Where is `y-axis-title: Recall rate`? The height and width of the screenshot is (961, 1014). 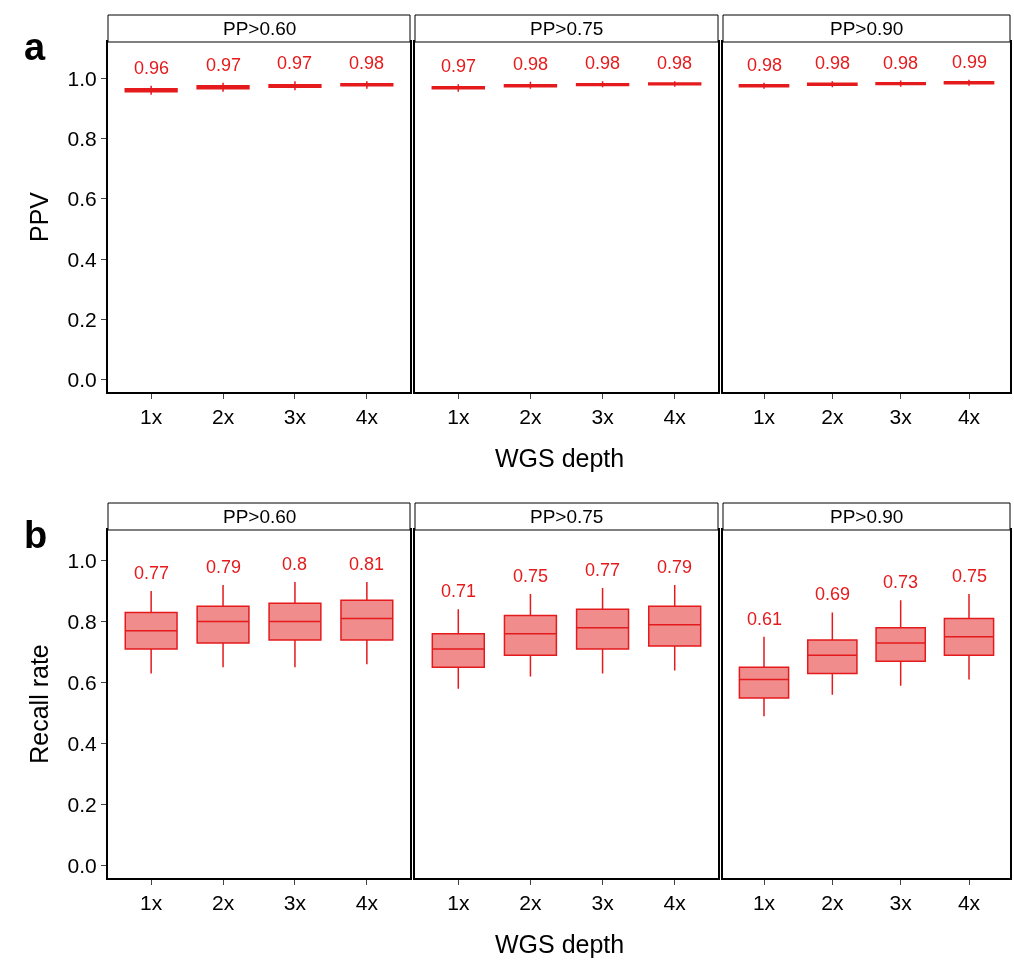
y-axis-title: Recall rate is located at coordinates (38, 704).